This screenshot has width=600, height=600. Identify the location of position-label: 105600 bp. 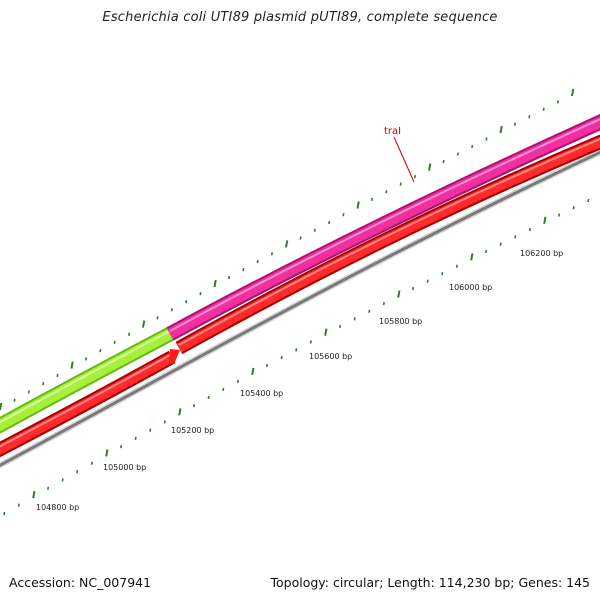
(330, 356).